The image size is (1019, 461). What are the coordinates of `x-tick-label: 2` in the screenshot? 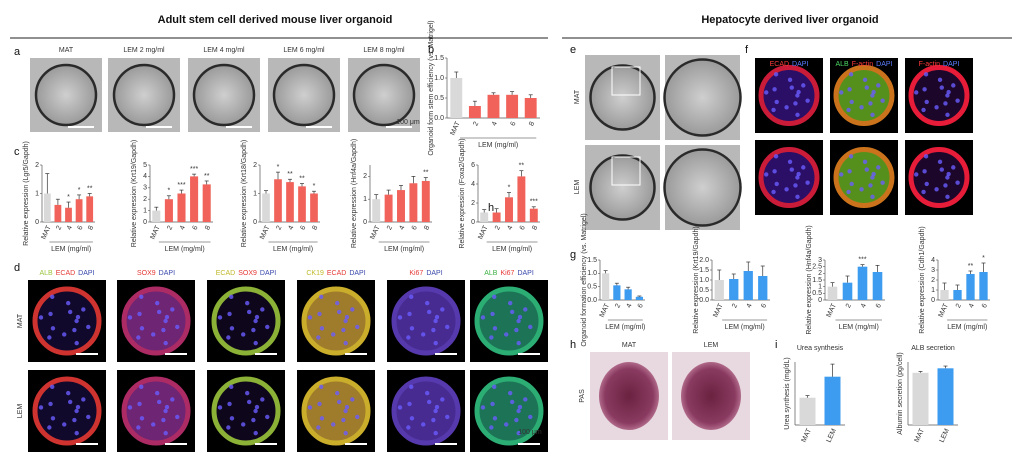 It's located at (390, 228).